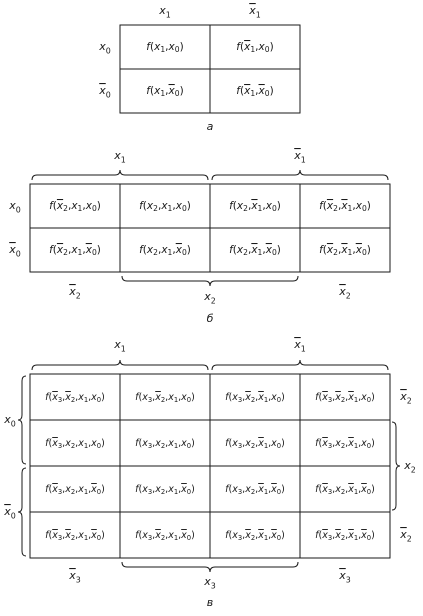  What do you see at coordinates (22, 420) in the screenshot?
I see `map-c-brace-x0` at bounding box center [22, 420].